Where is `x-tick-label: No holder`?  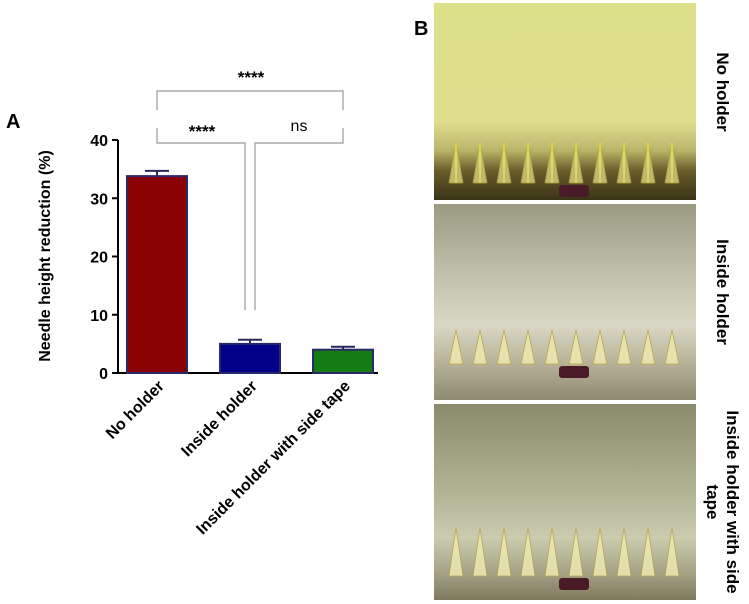
x-tick-label: No holder is located at coordinates (135, 410).